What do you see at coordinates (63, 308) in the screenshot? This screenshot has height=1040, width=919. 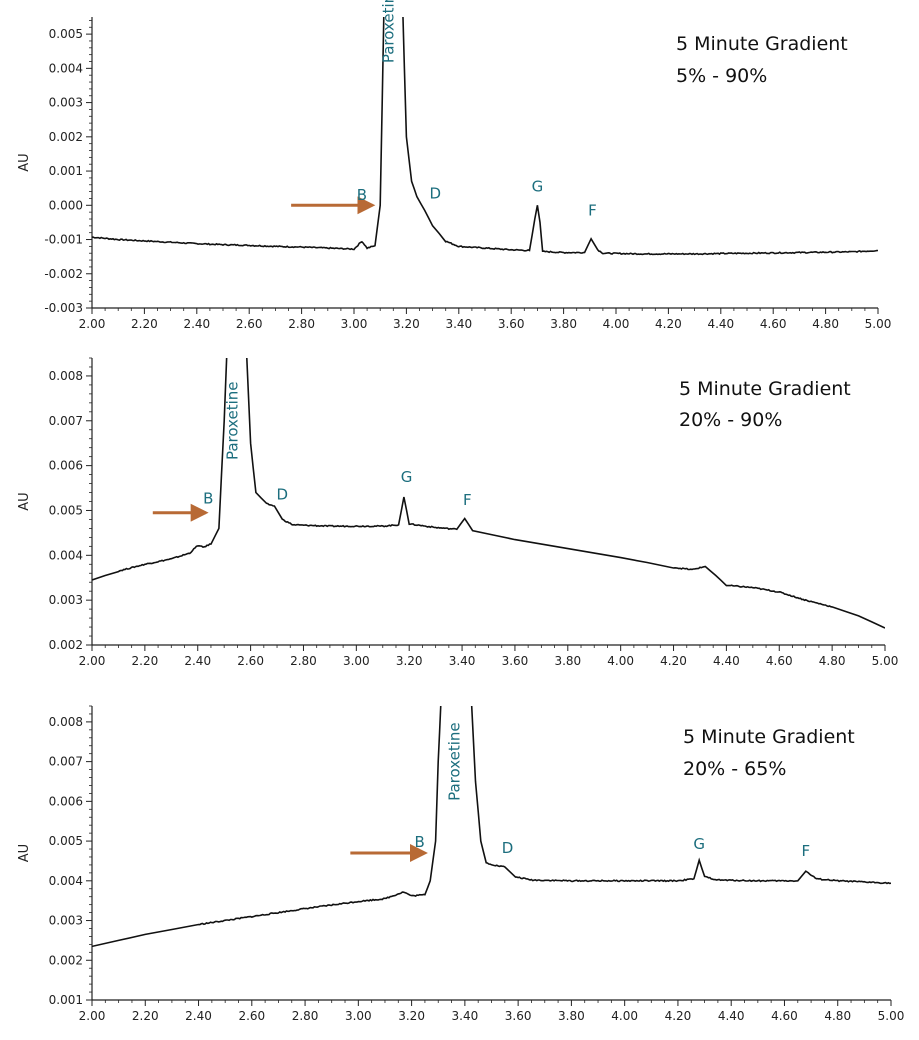 I see `y-tick-label: -0.003` at bounding box center [63, 308].